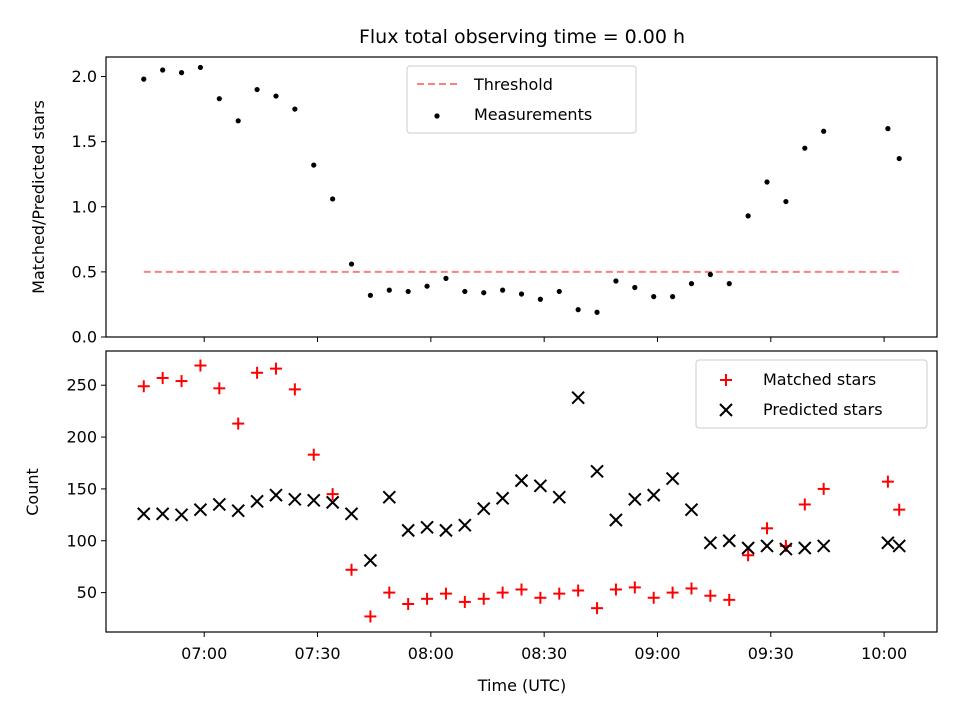  I want to click on x-tick-label: 09:00, so click(657, 653).